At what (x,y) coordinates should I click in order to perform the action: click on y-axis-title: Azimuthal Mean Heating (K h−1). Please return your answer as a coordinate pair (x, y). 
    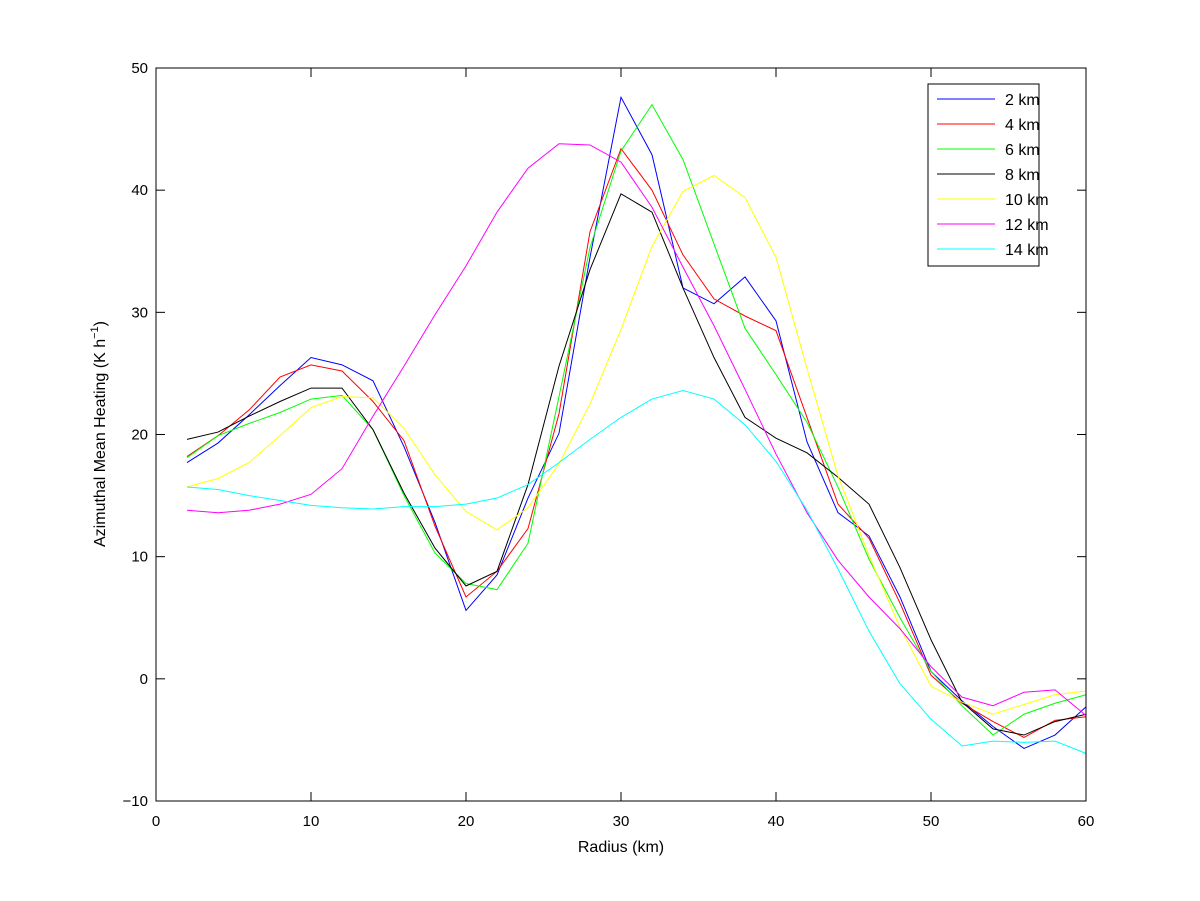
    Looking at the image, I should click on (99, 434).